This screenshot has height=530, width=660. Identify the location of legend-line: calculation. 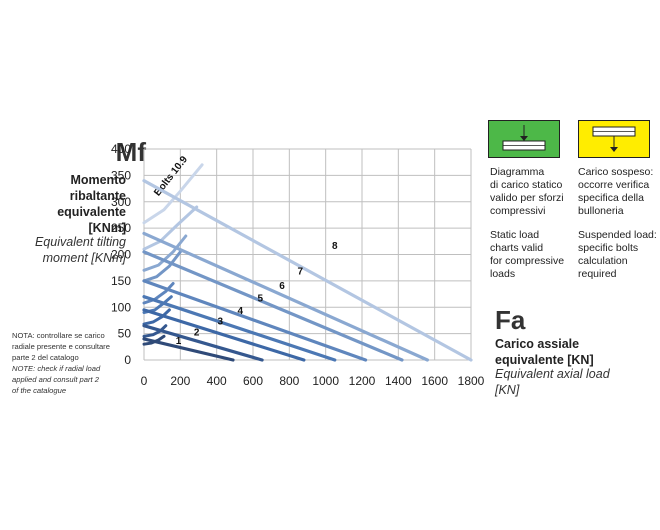
(603, 261).